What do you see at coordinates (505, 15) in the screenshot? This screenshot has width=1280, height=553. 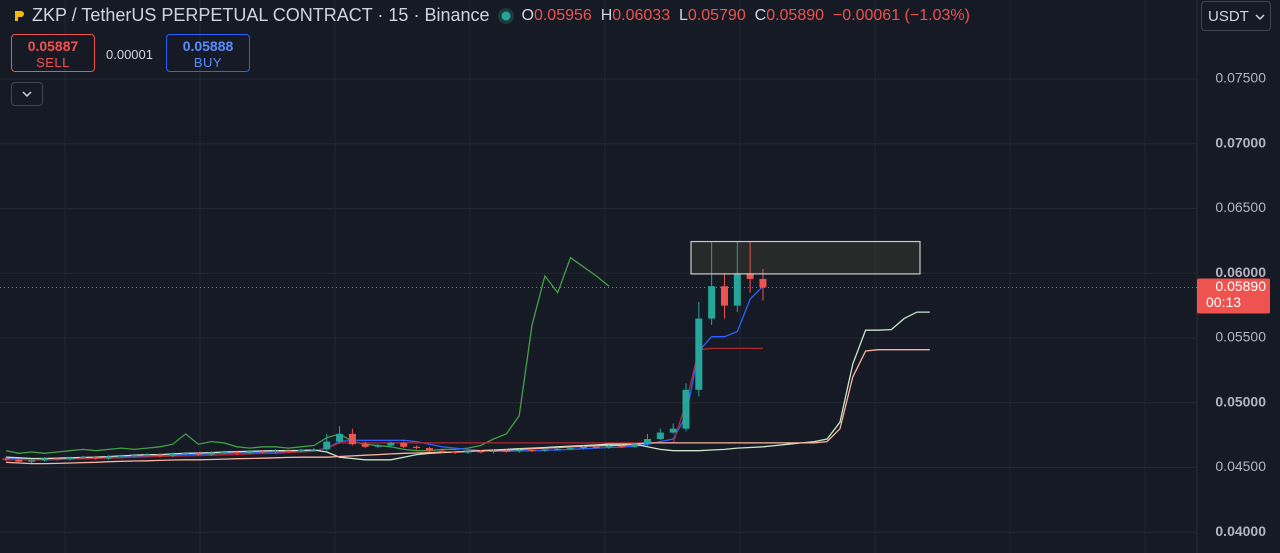 I see `status-dot` at bounding box center [505, 15].